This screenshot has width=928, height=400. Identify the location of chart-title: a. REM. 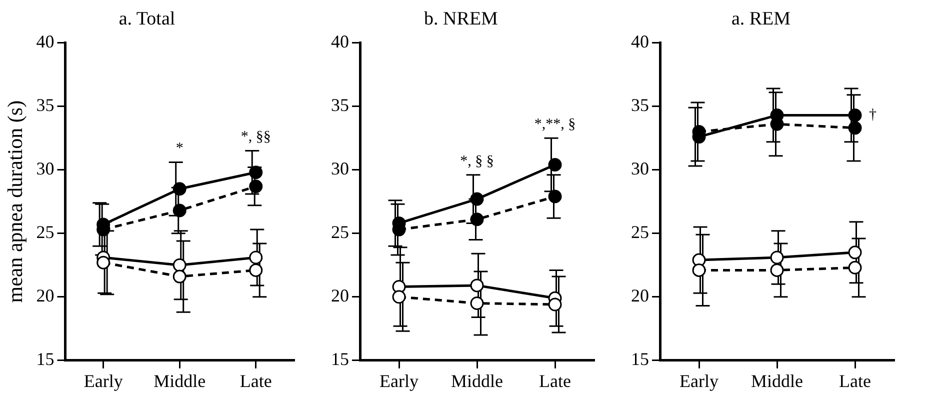
(761, 19).